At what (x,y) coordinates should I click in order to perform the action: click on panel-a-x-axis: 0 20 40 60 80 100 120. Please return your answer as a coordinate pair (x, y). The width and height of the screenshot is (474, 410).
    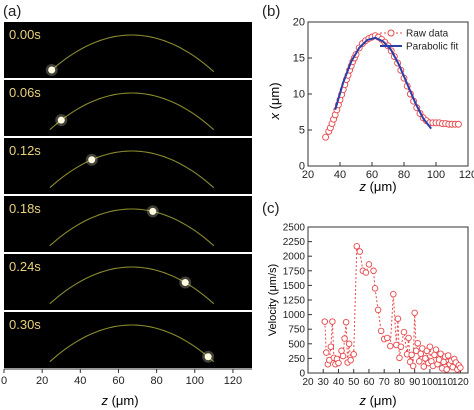
    Looking at the image, I should click on (126, 377).